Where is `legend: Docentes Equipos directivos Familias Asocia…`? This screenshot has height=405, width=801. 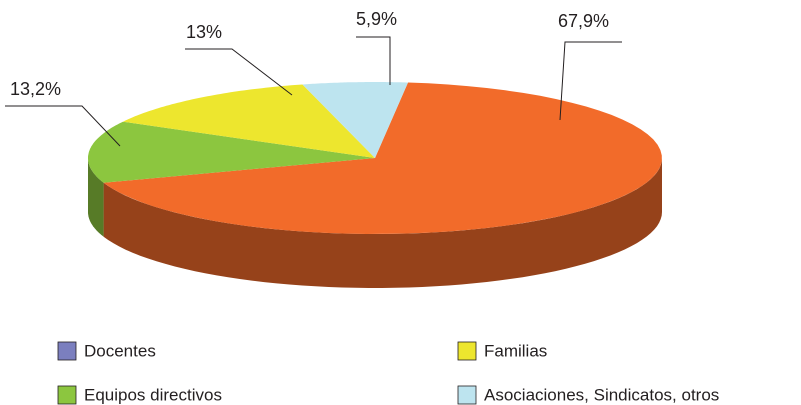 legend: Docentes Equipos directivos Familias Asocia… is located at coordinates (388, 373).